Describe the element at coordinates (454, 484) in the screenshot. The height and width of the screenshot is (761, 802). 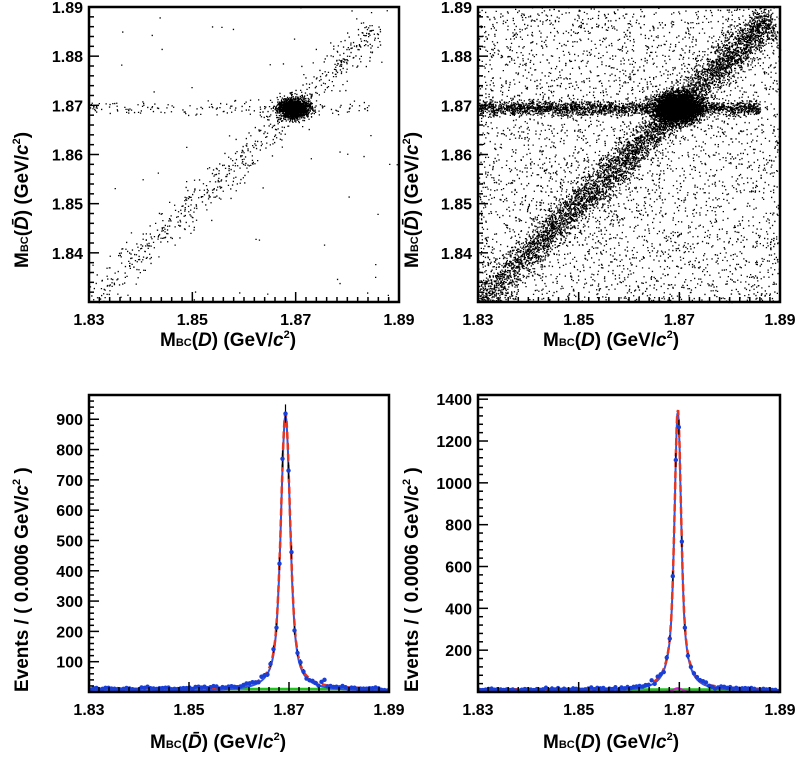
I see `y-tick-label: 1000` at that location.